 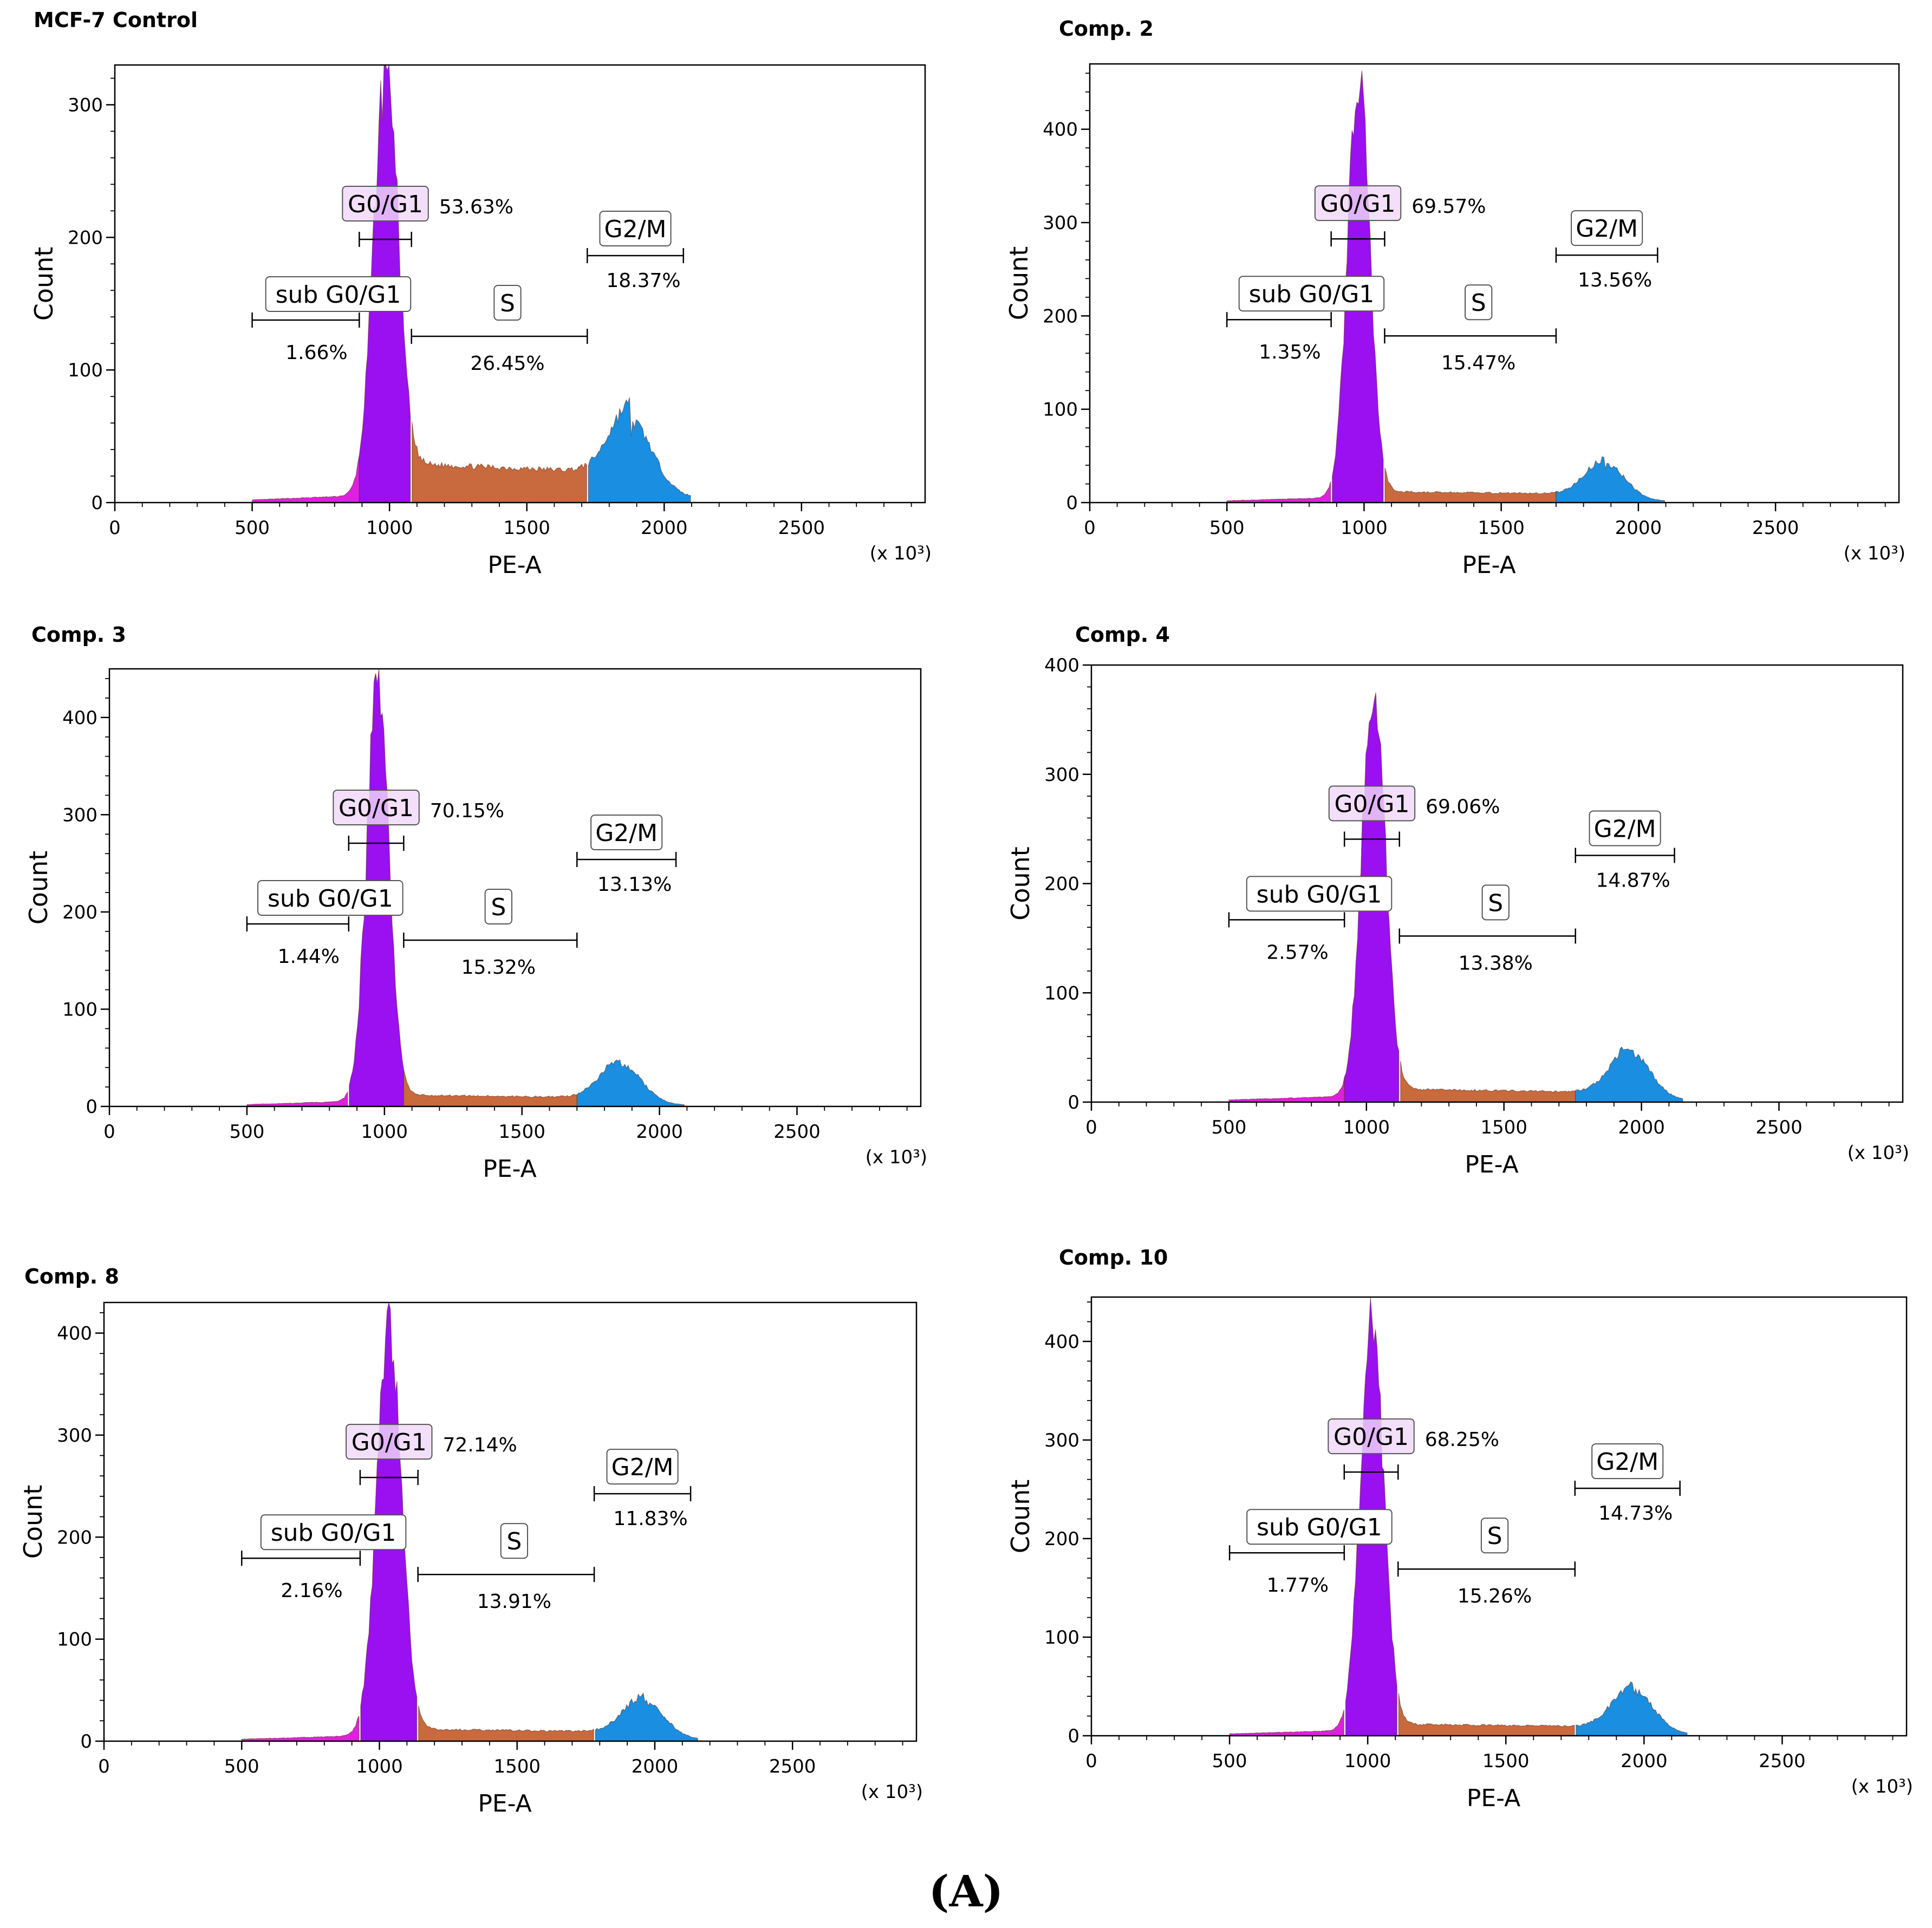 What do you see at coordinates (476, 207) in the screenshot?
I see `gate-percent-label: 53.63%` at bounding box center [476, 207].